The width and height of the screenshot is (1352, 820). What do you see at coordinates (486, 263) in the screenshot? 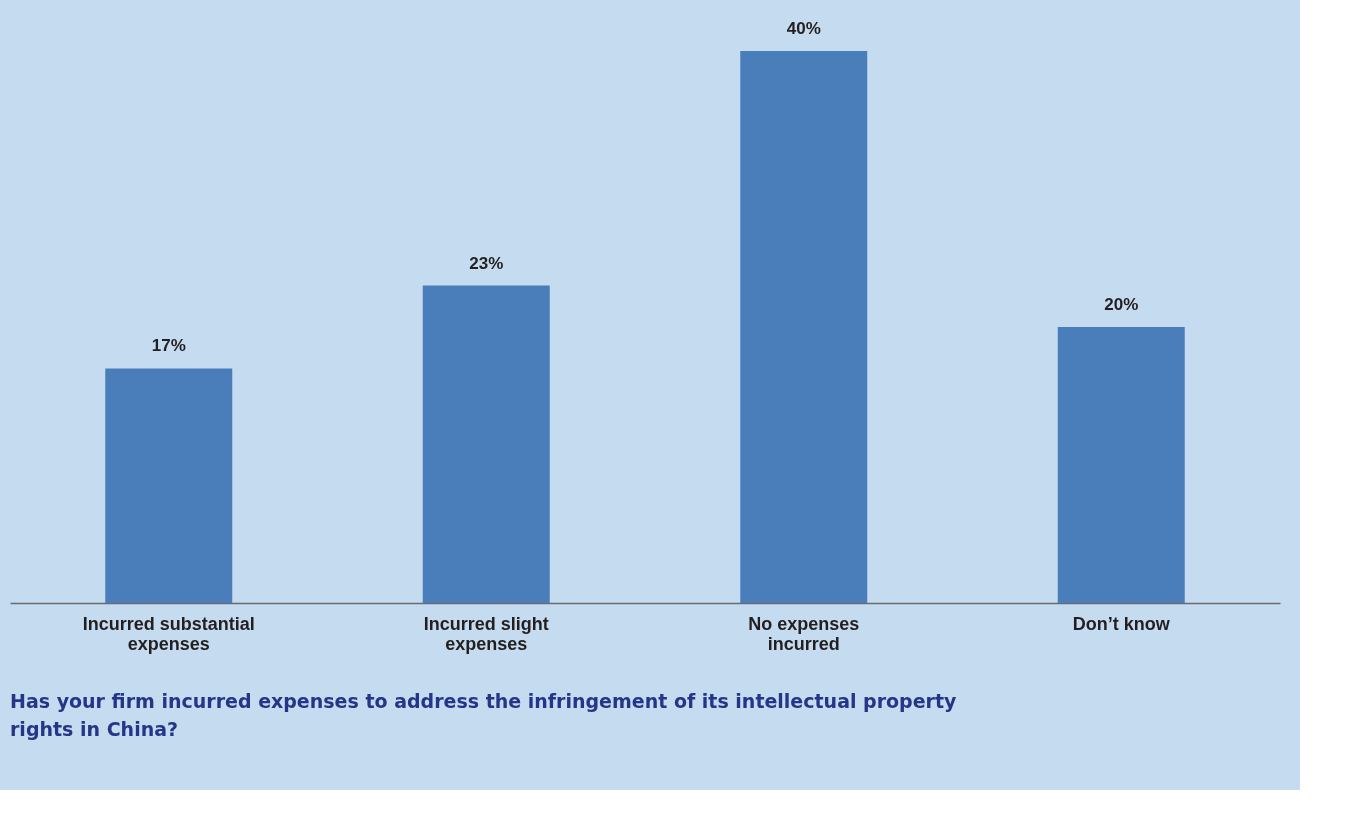
I see `data-label: 23%` at bounding box center [486, 263].